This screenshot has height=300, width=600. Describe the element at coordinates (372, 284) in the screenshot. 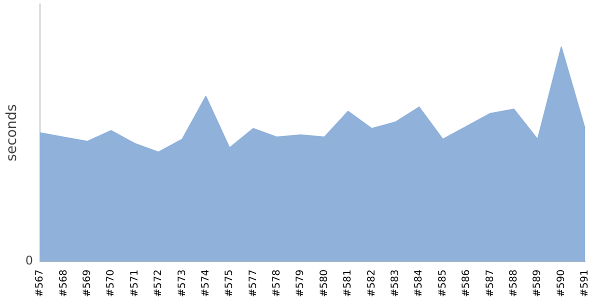

I see `x-tick-label: #582` at that location.